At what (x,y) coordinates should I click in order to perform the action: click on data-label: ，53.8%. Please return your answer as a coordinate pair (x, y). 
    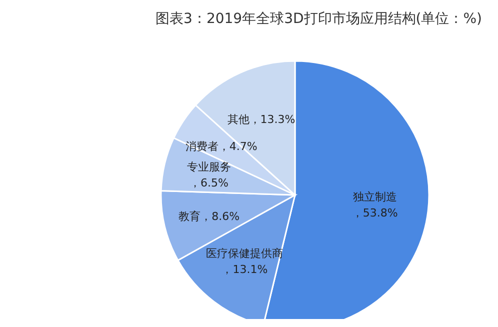
    Looking at the image, I should click on (375, 213).